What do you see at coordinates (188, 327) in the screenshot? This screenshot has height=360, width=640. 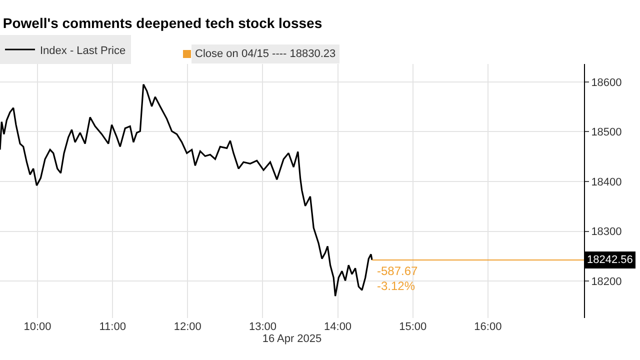 I see `x-tick-label: 12:00` at bounding box center [188, 327].